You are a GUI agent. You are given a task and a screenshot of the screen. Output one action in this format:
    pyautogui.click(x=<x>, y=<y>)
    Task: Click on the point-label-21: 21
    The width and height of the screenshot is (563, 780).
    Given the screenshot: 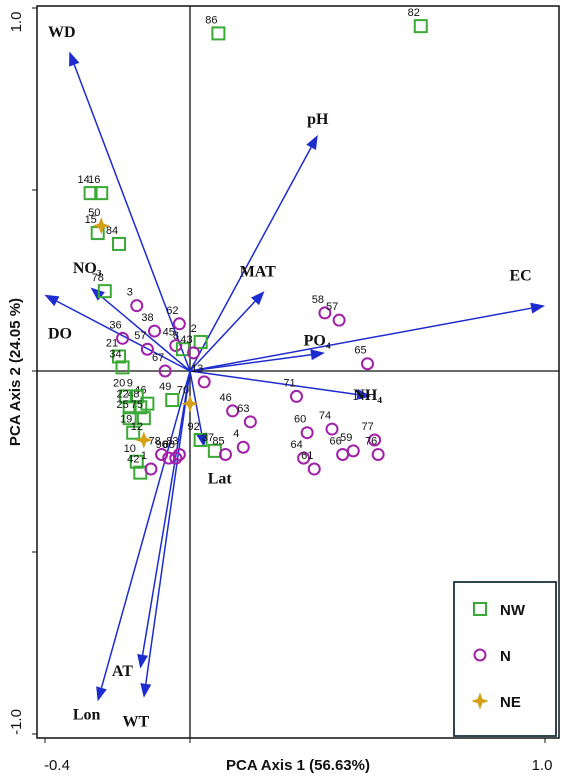 What is the action you would take?
    pyautogui.click(x=112, y=343)
    